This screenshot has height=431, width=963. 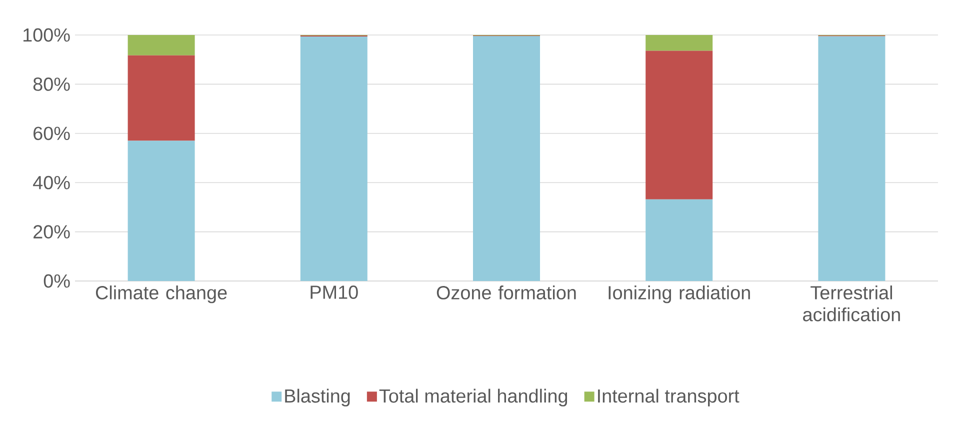 I want to click on y-tick-label: 0%, so click(x=57, y=281).